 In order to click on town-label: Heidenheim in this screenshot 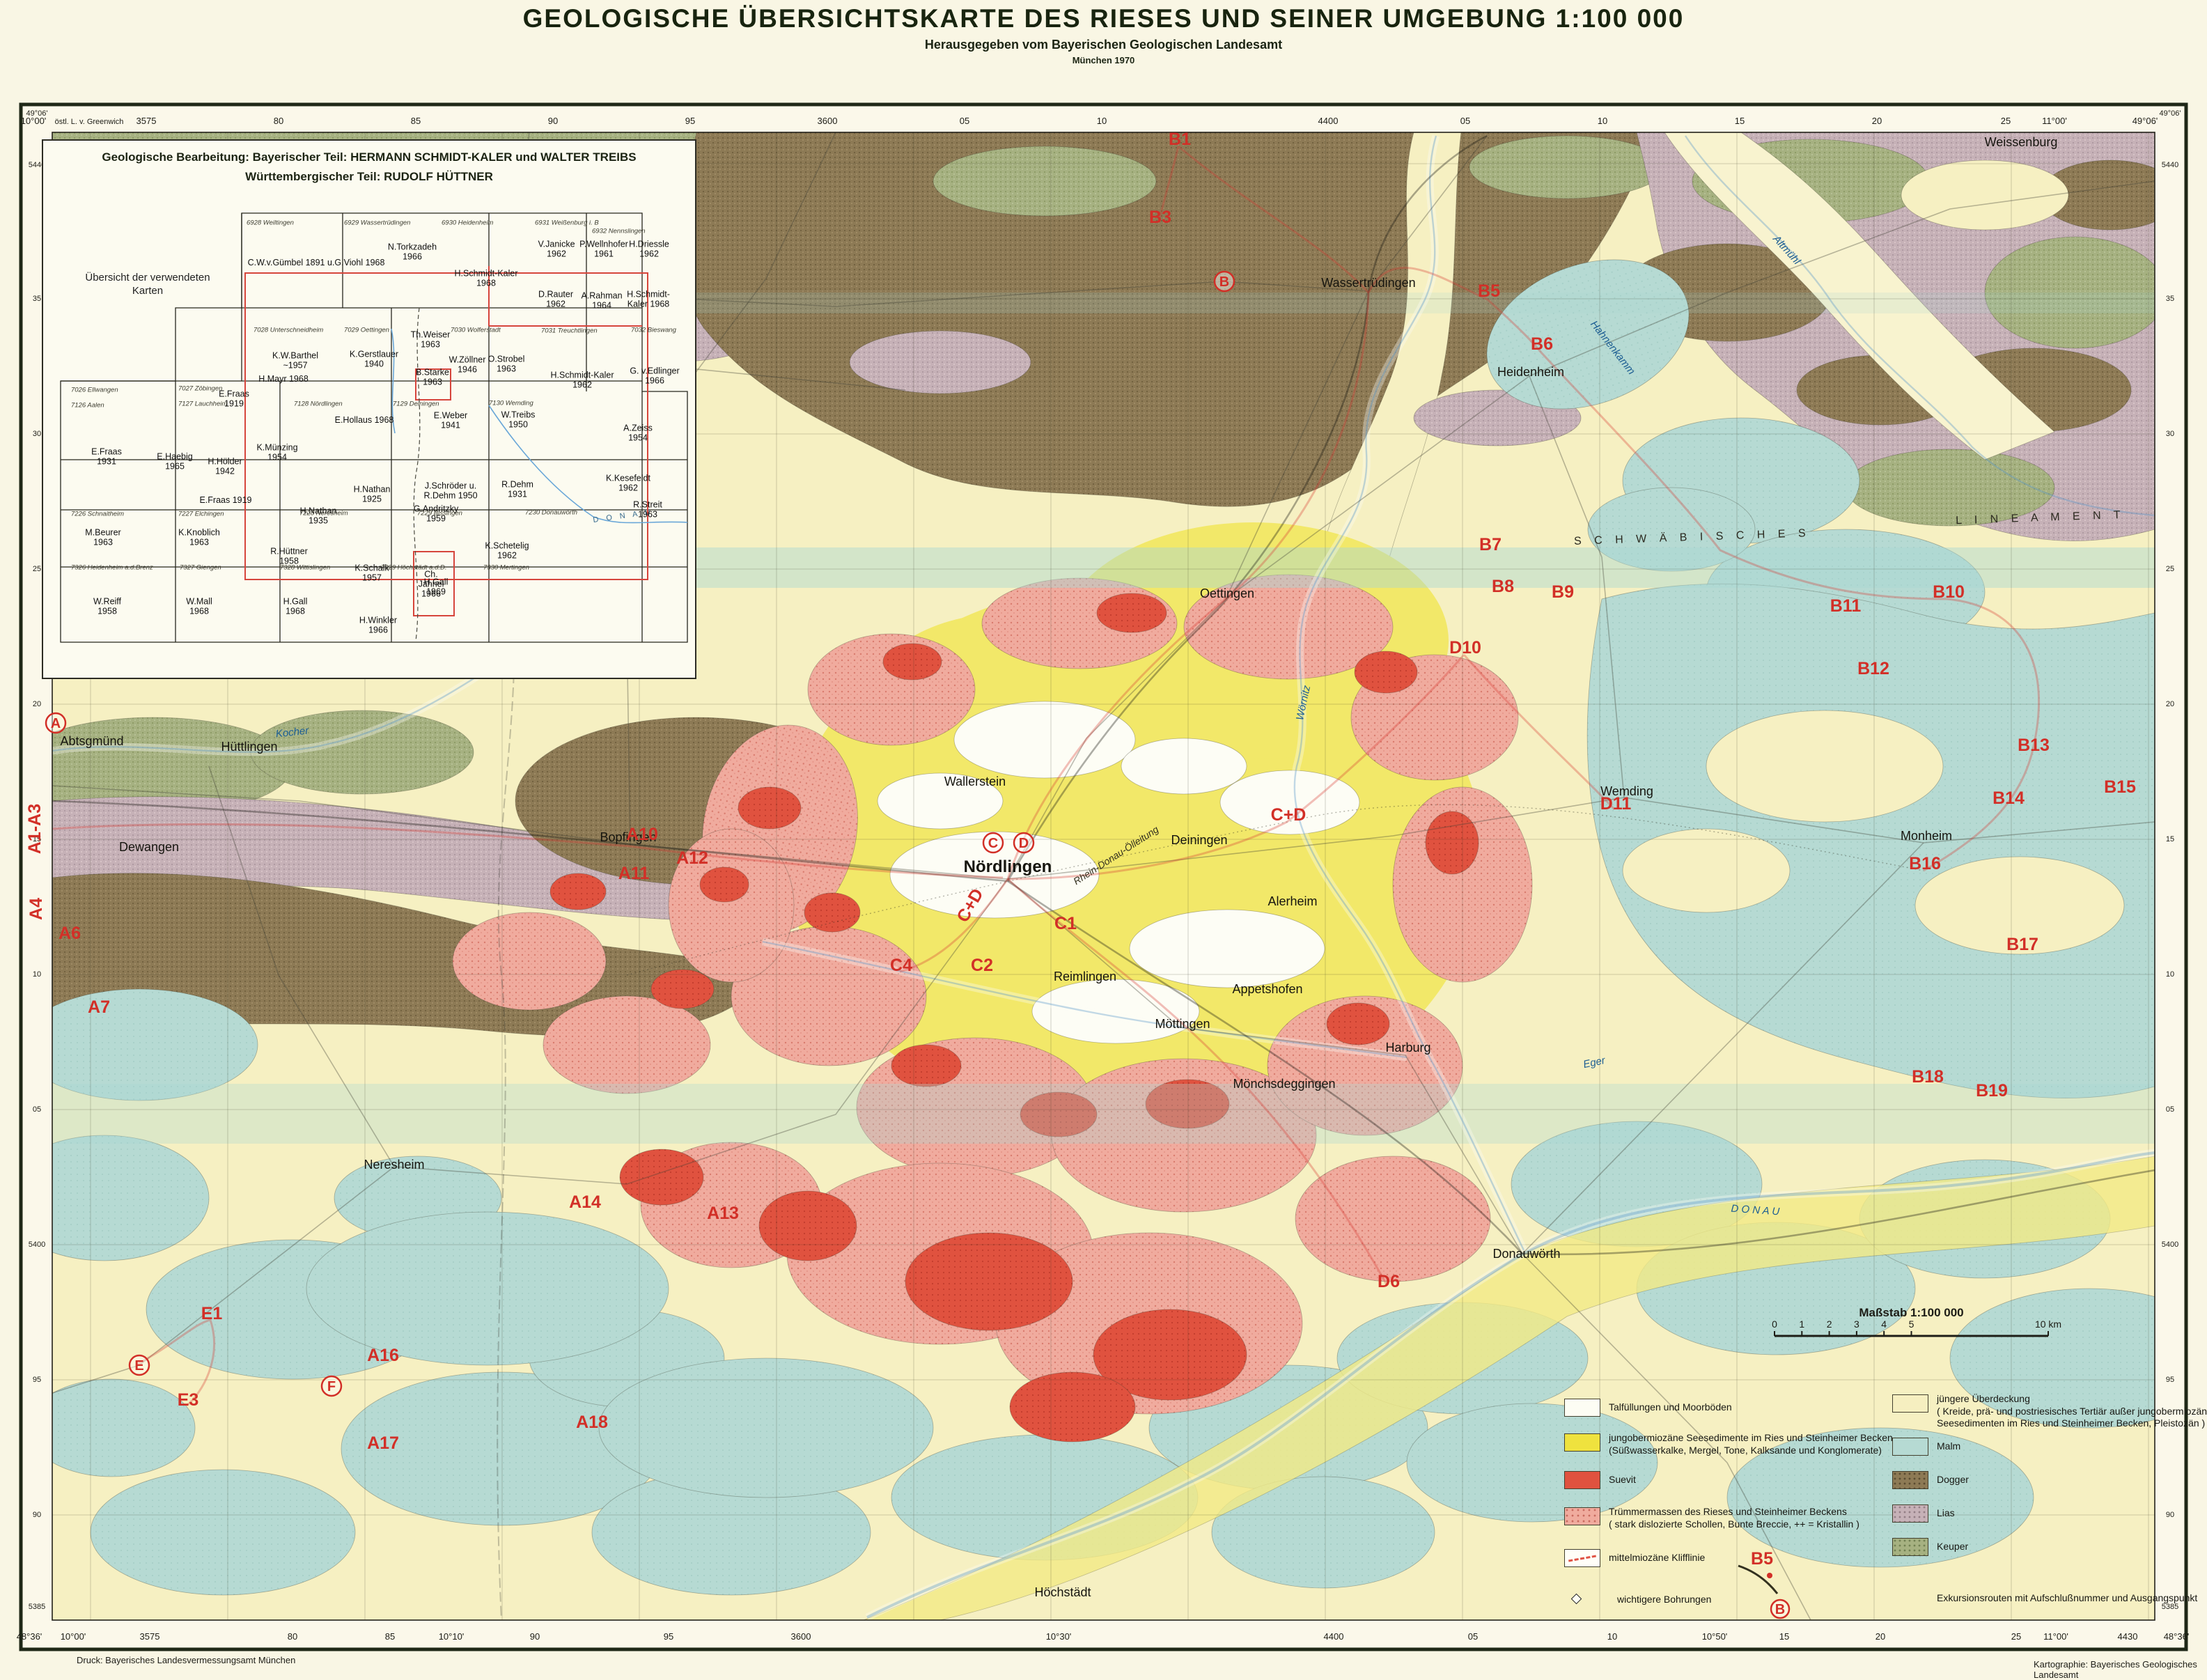, I will do `click(1530, 372)`.